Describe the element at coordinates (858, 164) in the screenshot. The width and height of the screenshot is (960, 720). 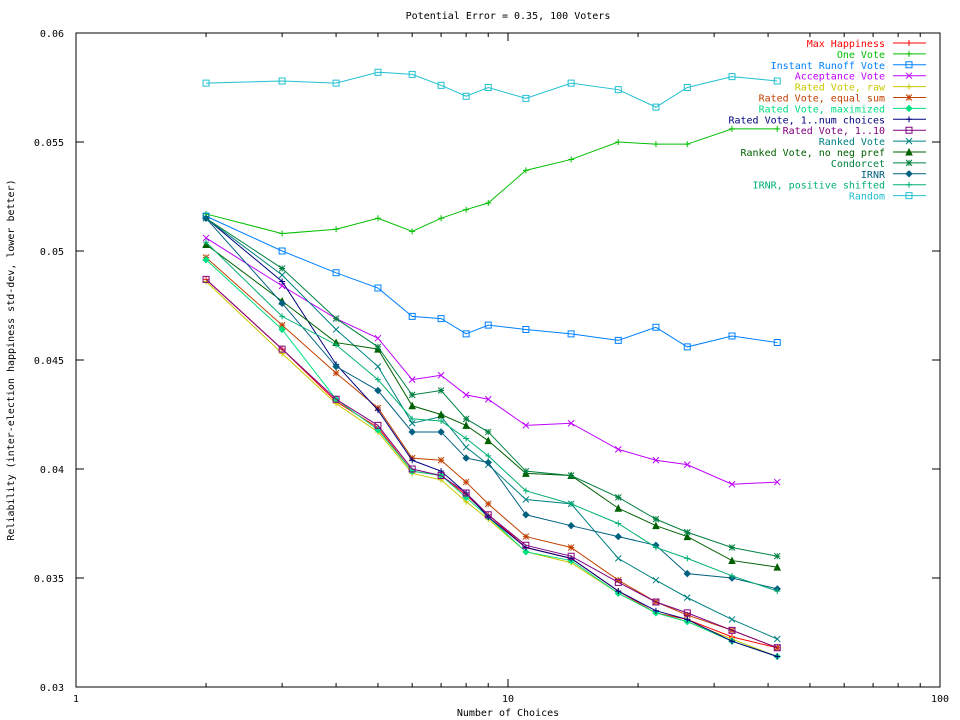
I see `legend-label: Condorcet` at that location.